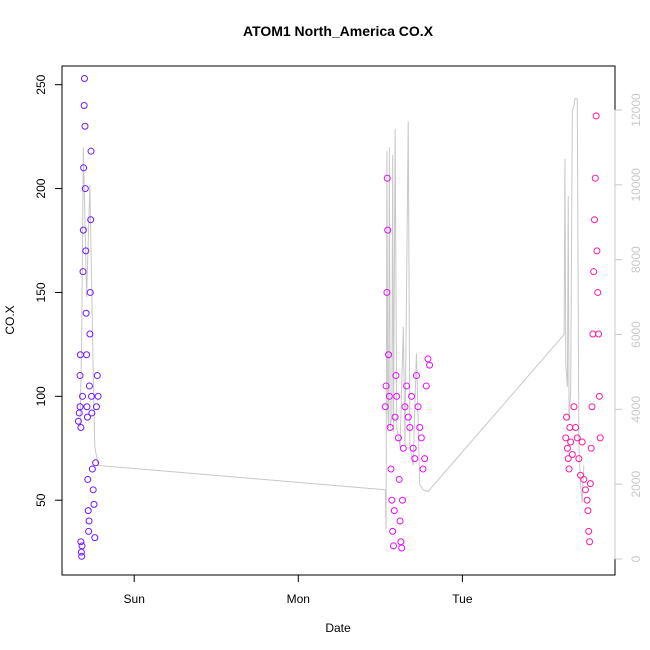 This screenshot has height=650, width=650. I want to click on x-axis-label: Date, so click(338, 628).